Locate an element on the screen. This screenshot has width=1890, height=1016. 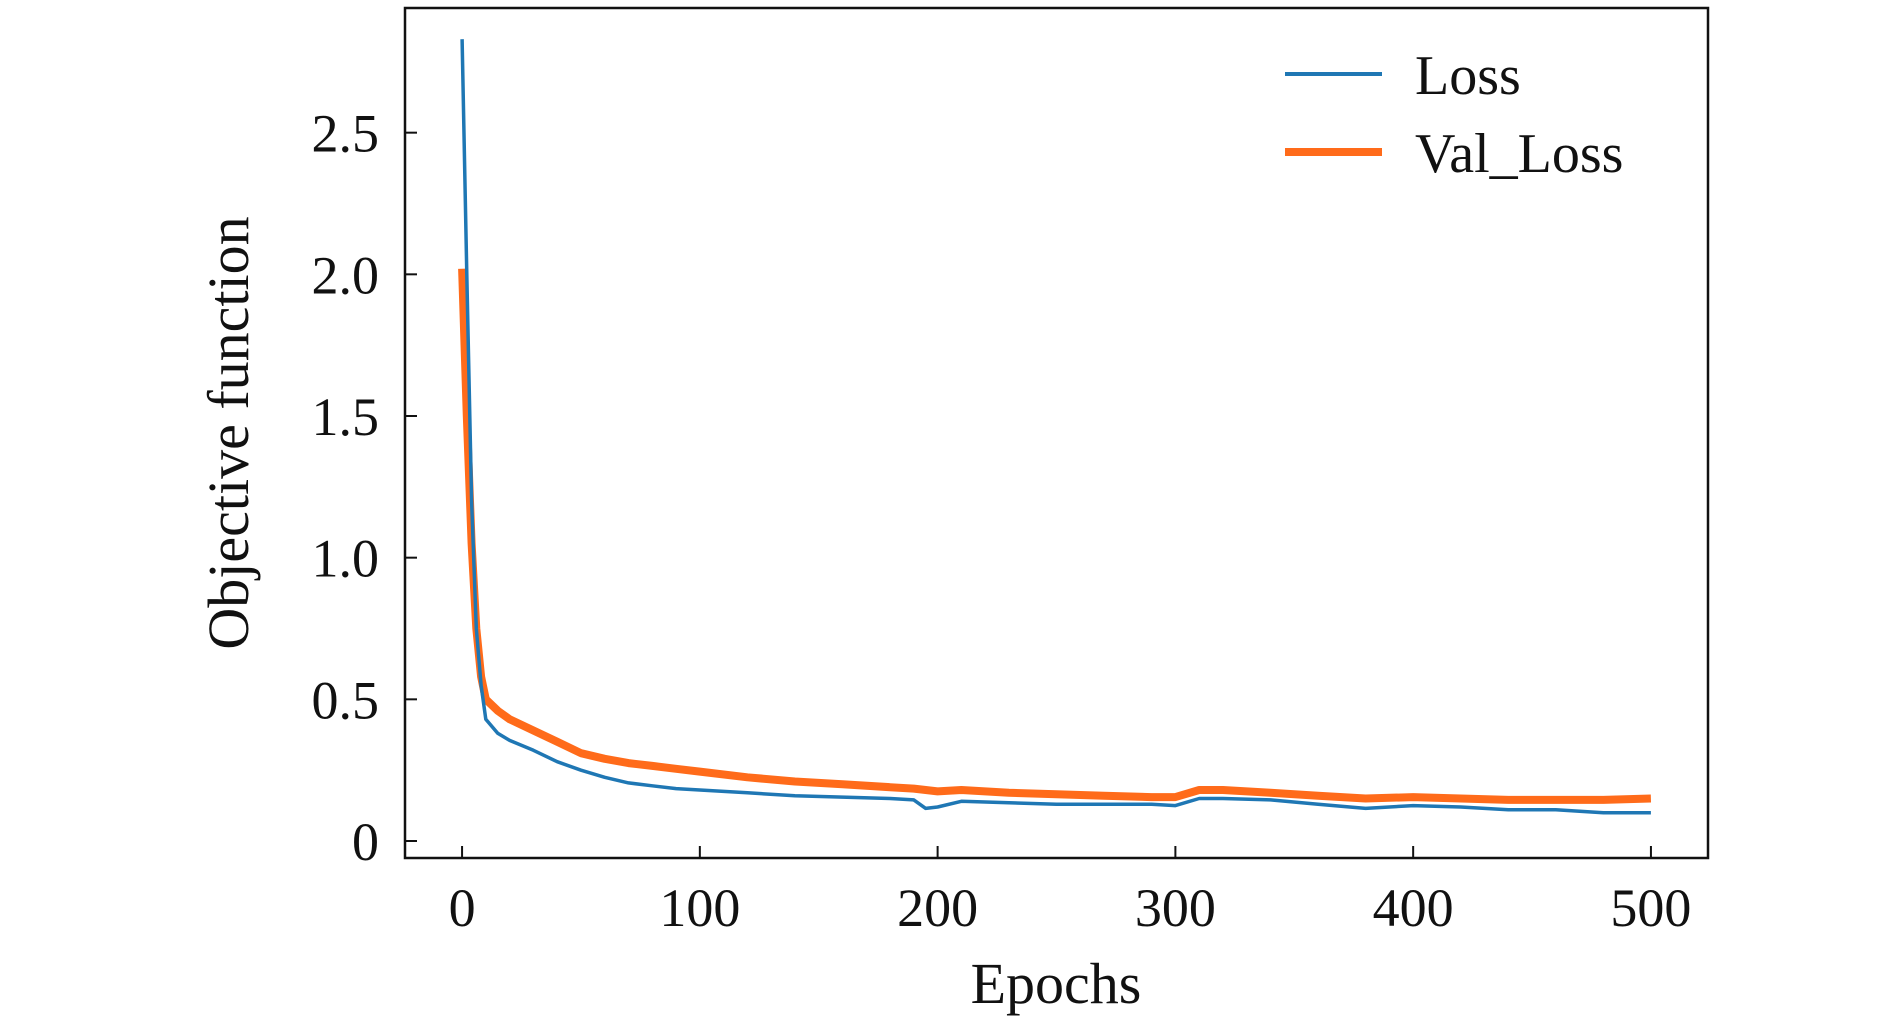
x-tick-label: 100 is located at coordinates (699, 908).